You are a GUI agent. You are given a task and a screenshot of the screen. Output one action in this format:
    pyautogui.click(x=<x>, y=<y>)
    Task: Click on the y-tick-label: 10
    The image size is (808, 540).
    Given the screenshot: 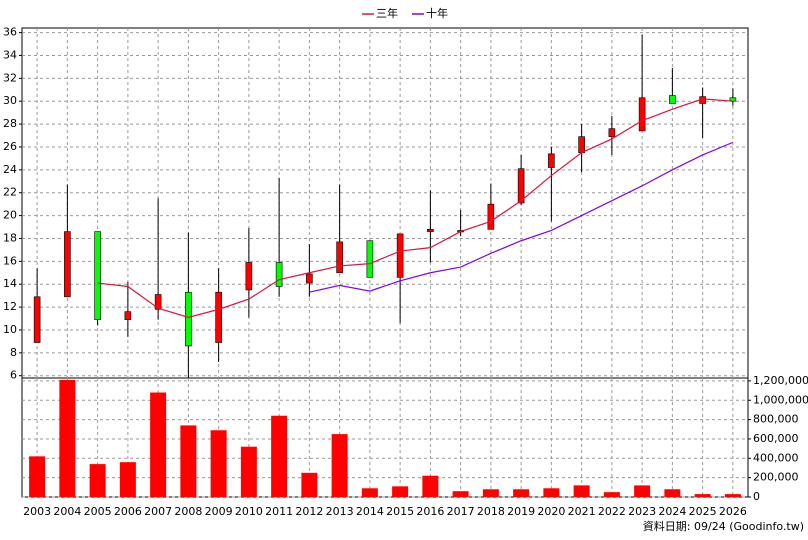 What is the action you would take?
    pyautogui.click(x=10, y=329)
    